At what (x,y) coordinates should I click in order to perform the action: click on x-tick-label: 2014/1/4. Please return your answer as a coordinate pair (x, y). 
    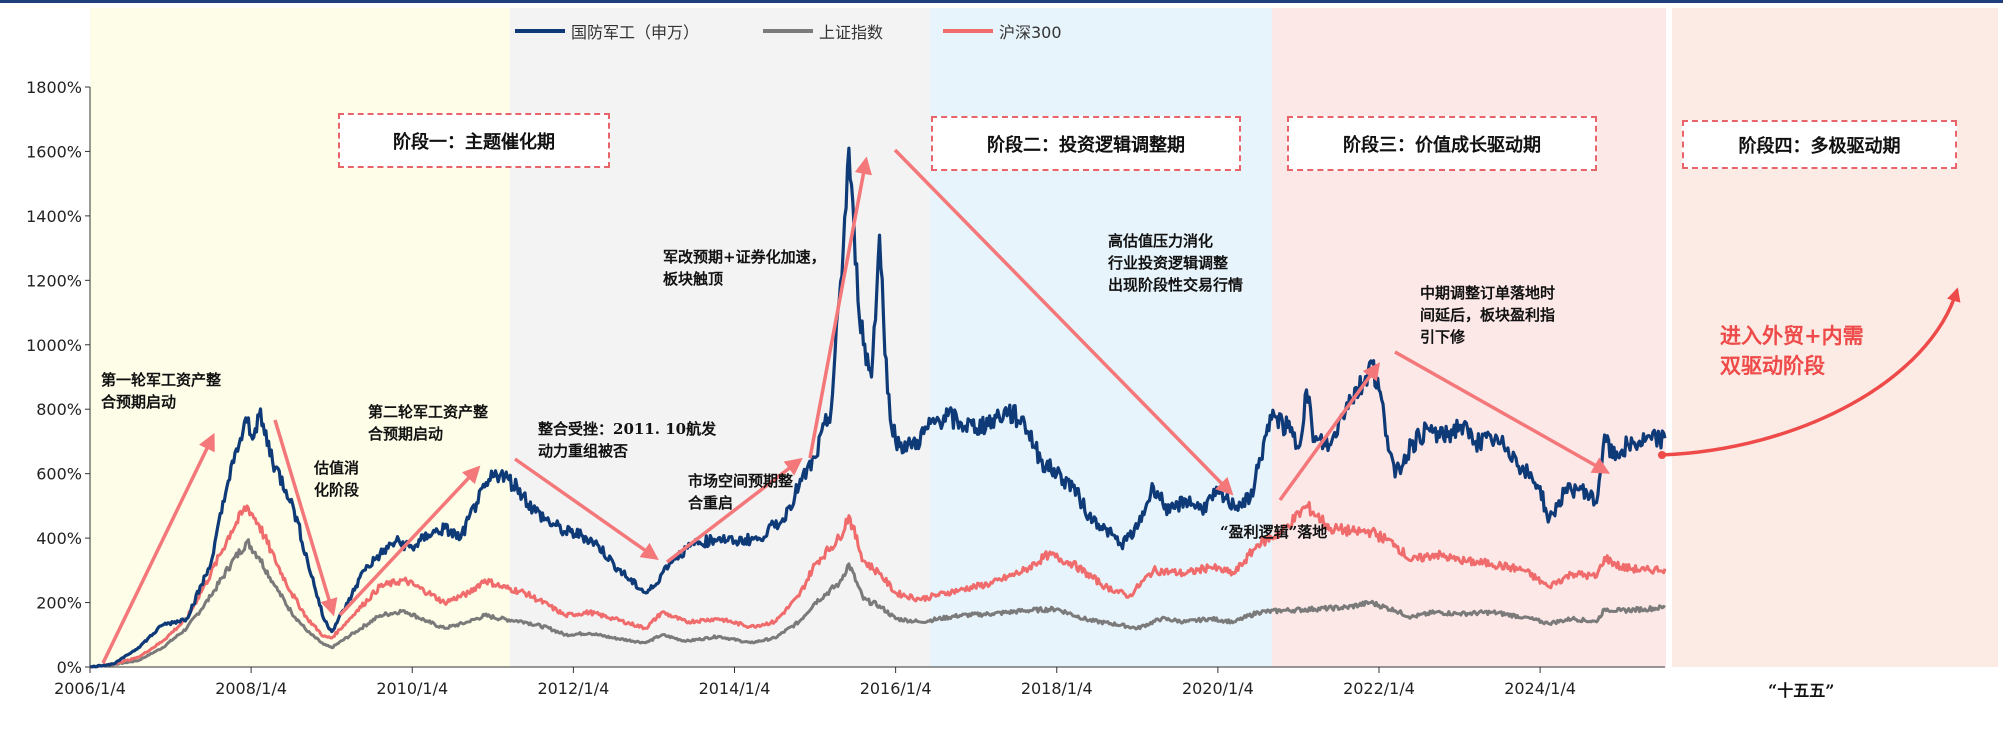
    Looking at the image, I should click on (735, 688).